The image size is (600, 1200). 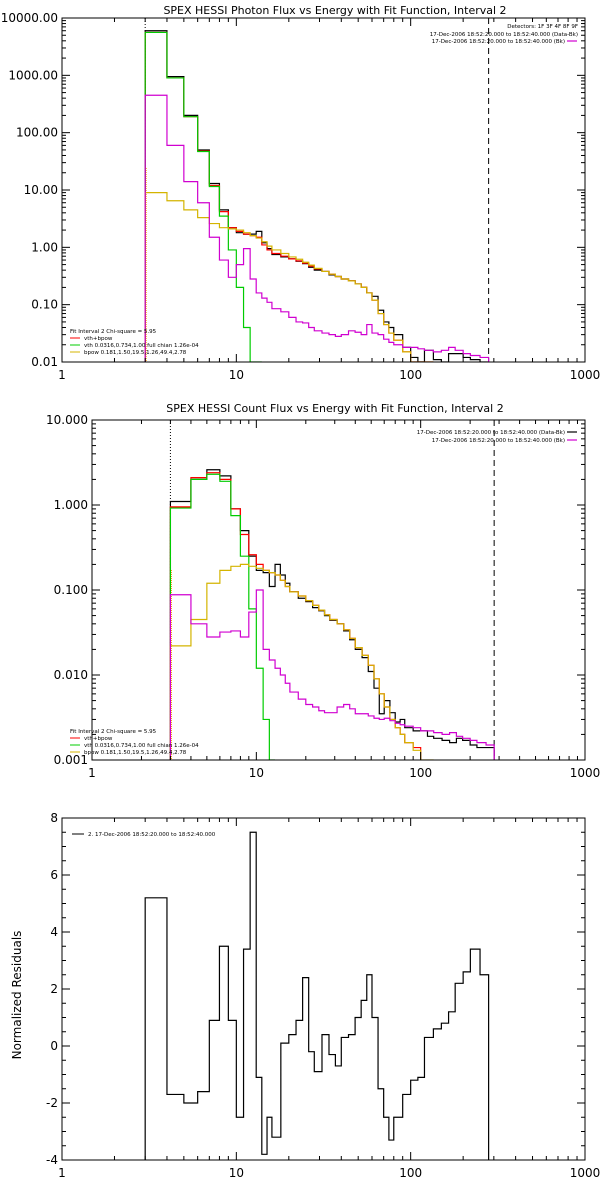 What do you see at coordinates (17, 995) in the screenshot?
I see `residuals-ylabel: Normalized Residuals` at bounding box center [17, 995].